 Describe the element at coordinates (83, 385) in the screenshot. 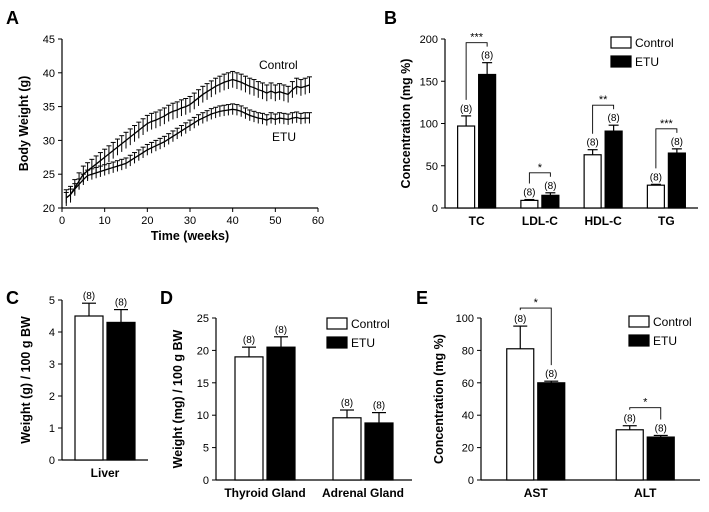

I see `panel-c-bar-chart: 0 1 2 3 4 5 Weight (g) / 100 g BW (8) (8) Liver` at that location.